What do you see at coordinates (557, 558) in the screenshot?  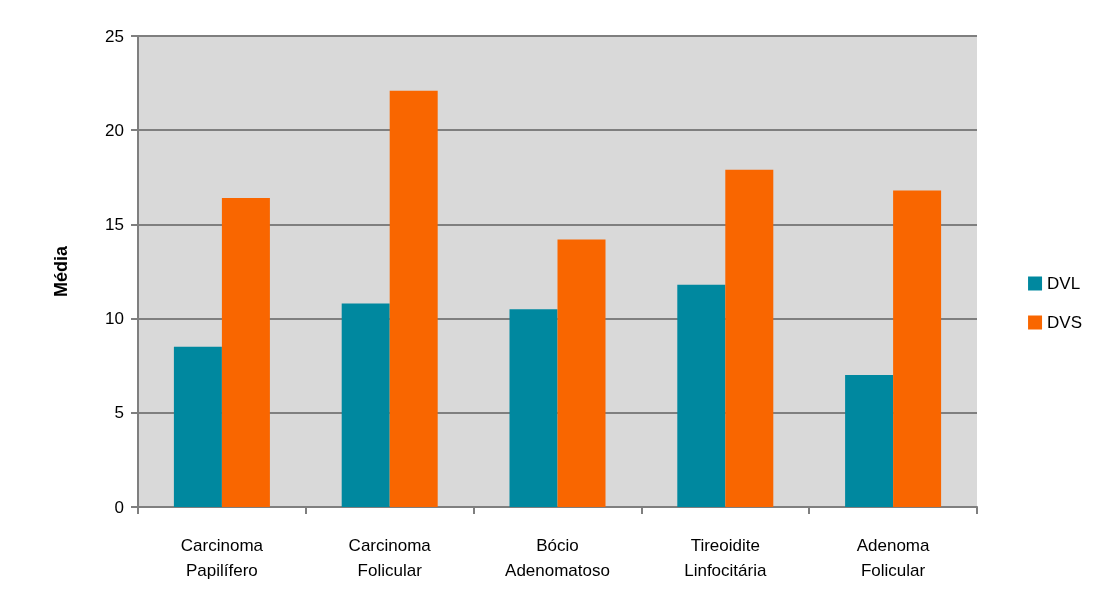 I see `x-tick-label: Bócio Adenomatoso` at bounding box center [557, 558].